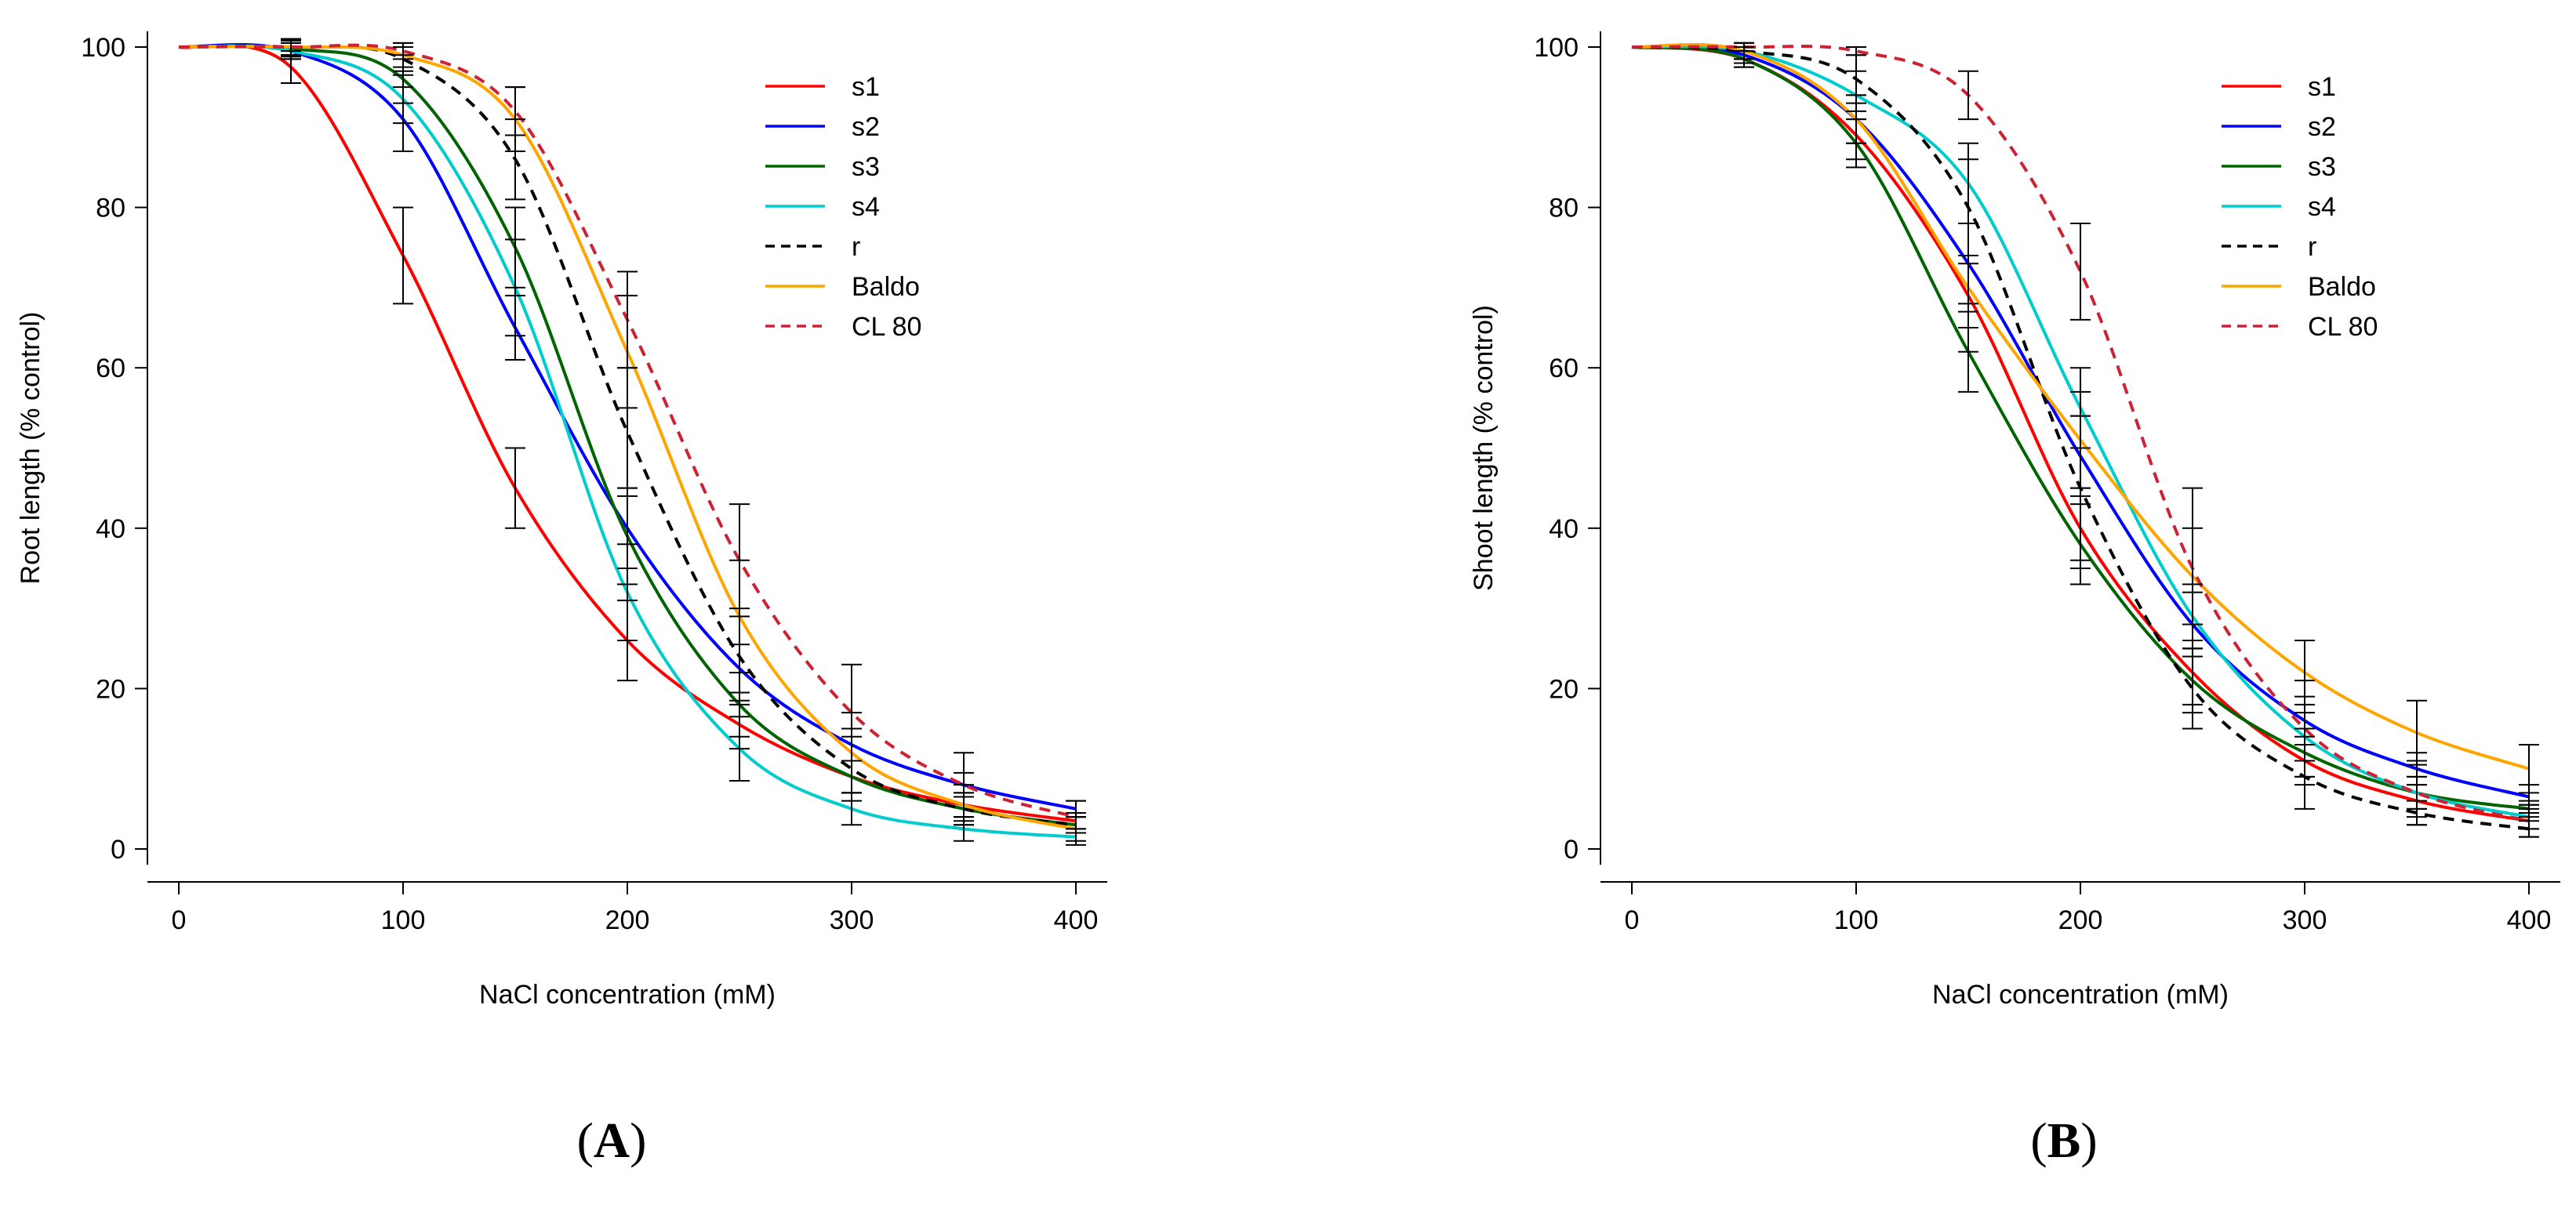 This screenshot has height=1208, width=2576. I want to click on panel-label-a: (A), so click(611, 1140).